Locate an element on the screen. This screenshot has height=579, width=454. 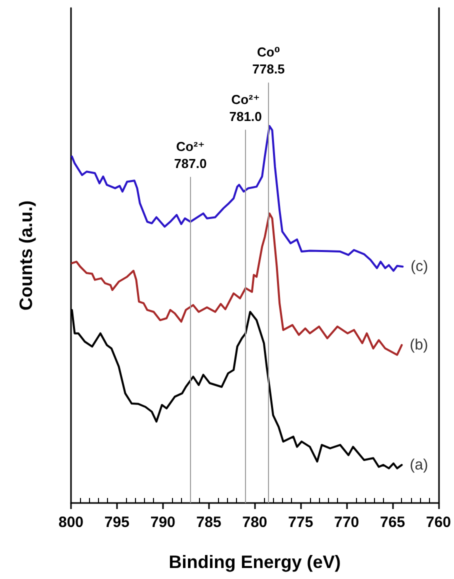
ref-line-label: Co²⁺ 787.0 is located at coordinates (190, 154).